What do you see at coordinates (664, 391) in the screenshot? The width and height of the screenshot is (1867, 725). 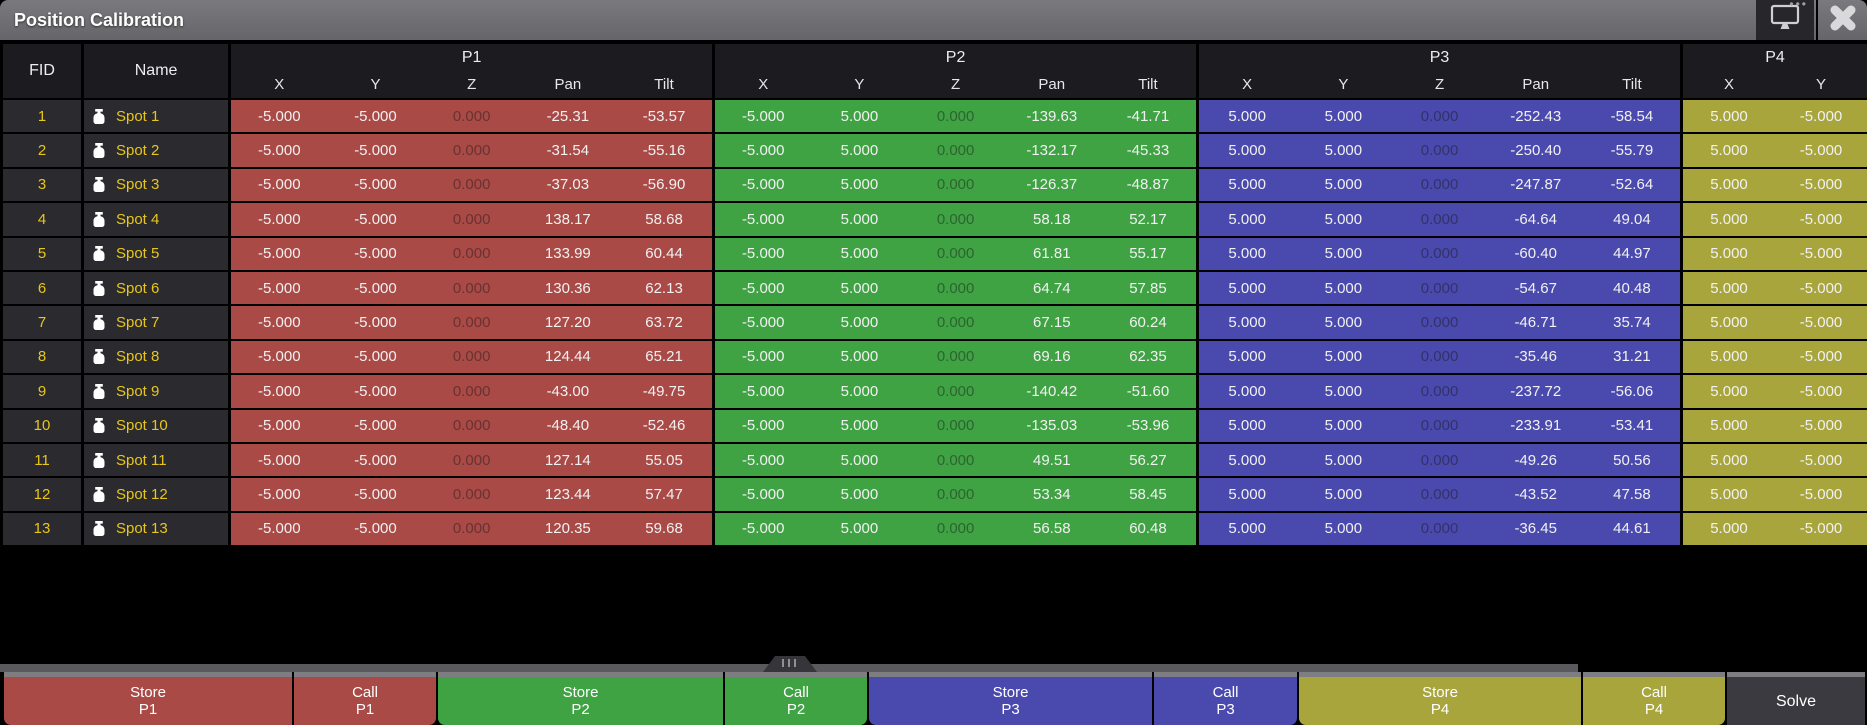 I see `value-cell: -49.75` at bounding box center [664, 391].